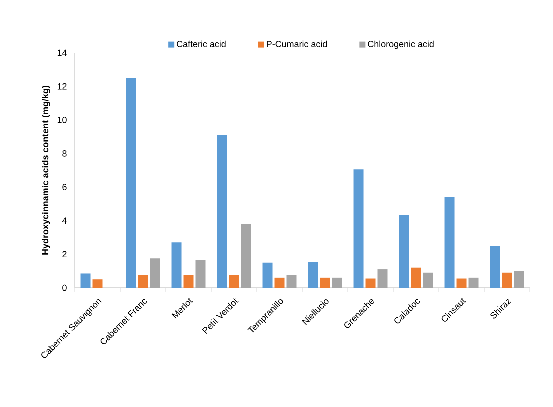 The width and height of the screenshot is (553, 407). What do you see at coordinates (401, 45) in the screenshot?
I see `legend-label: Chlorogenic acid` at bounding box center [401, 45].